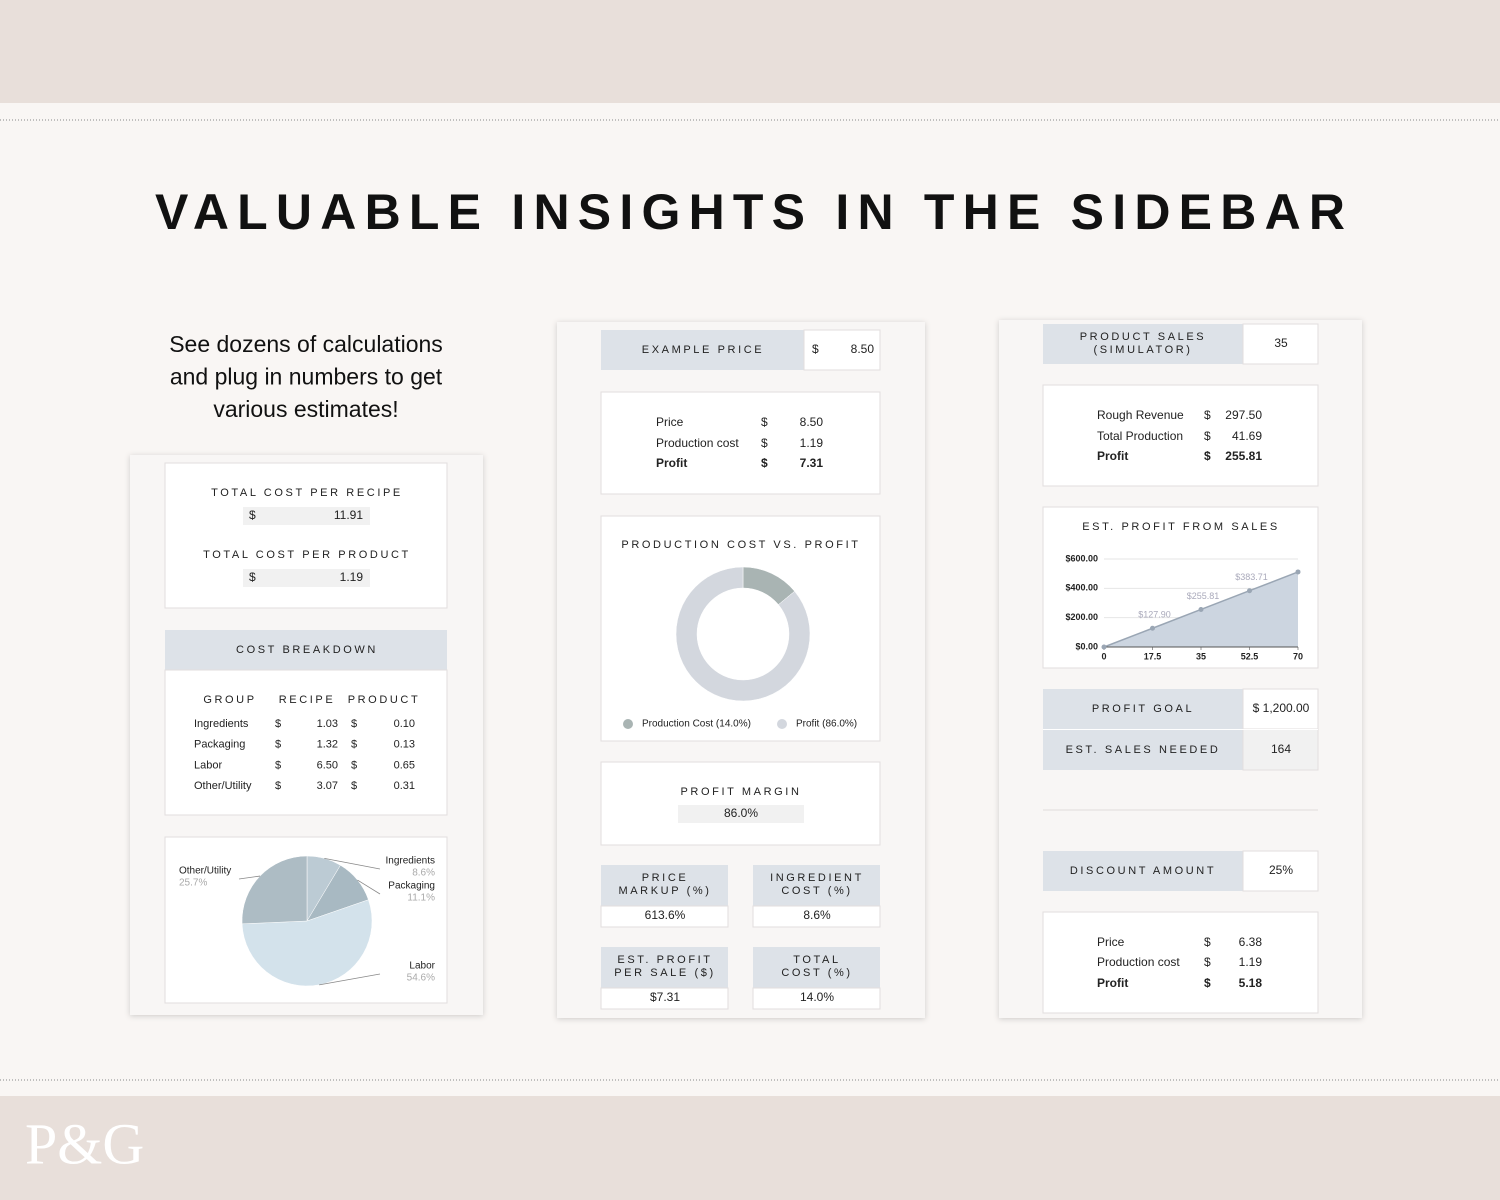 The image size is (1500, 1200). What do you see at coordinates (1251, 577) in the screenshot?
I see `data-label: $383.71` at bounding box center [1251, 577].